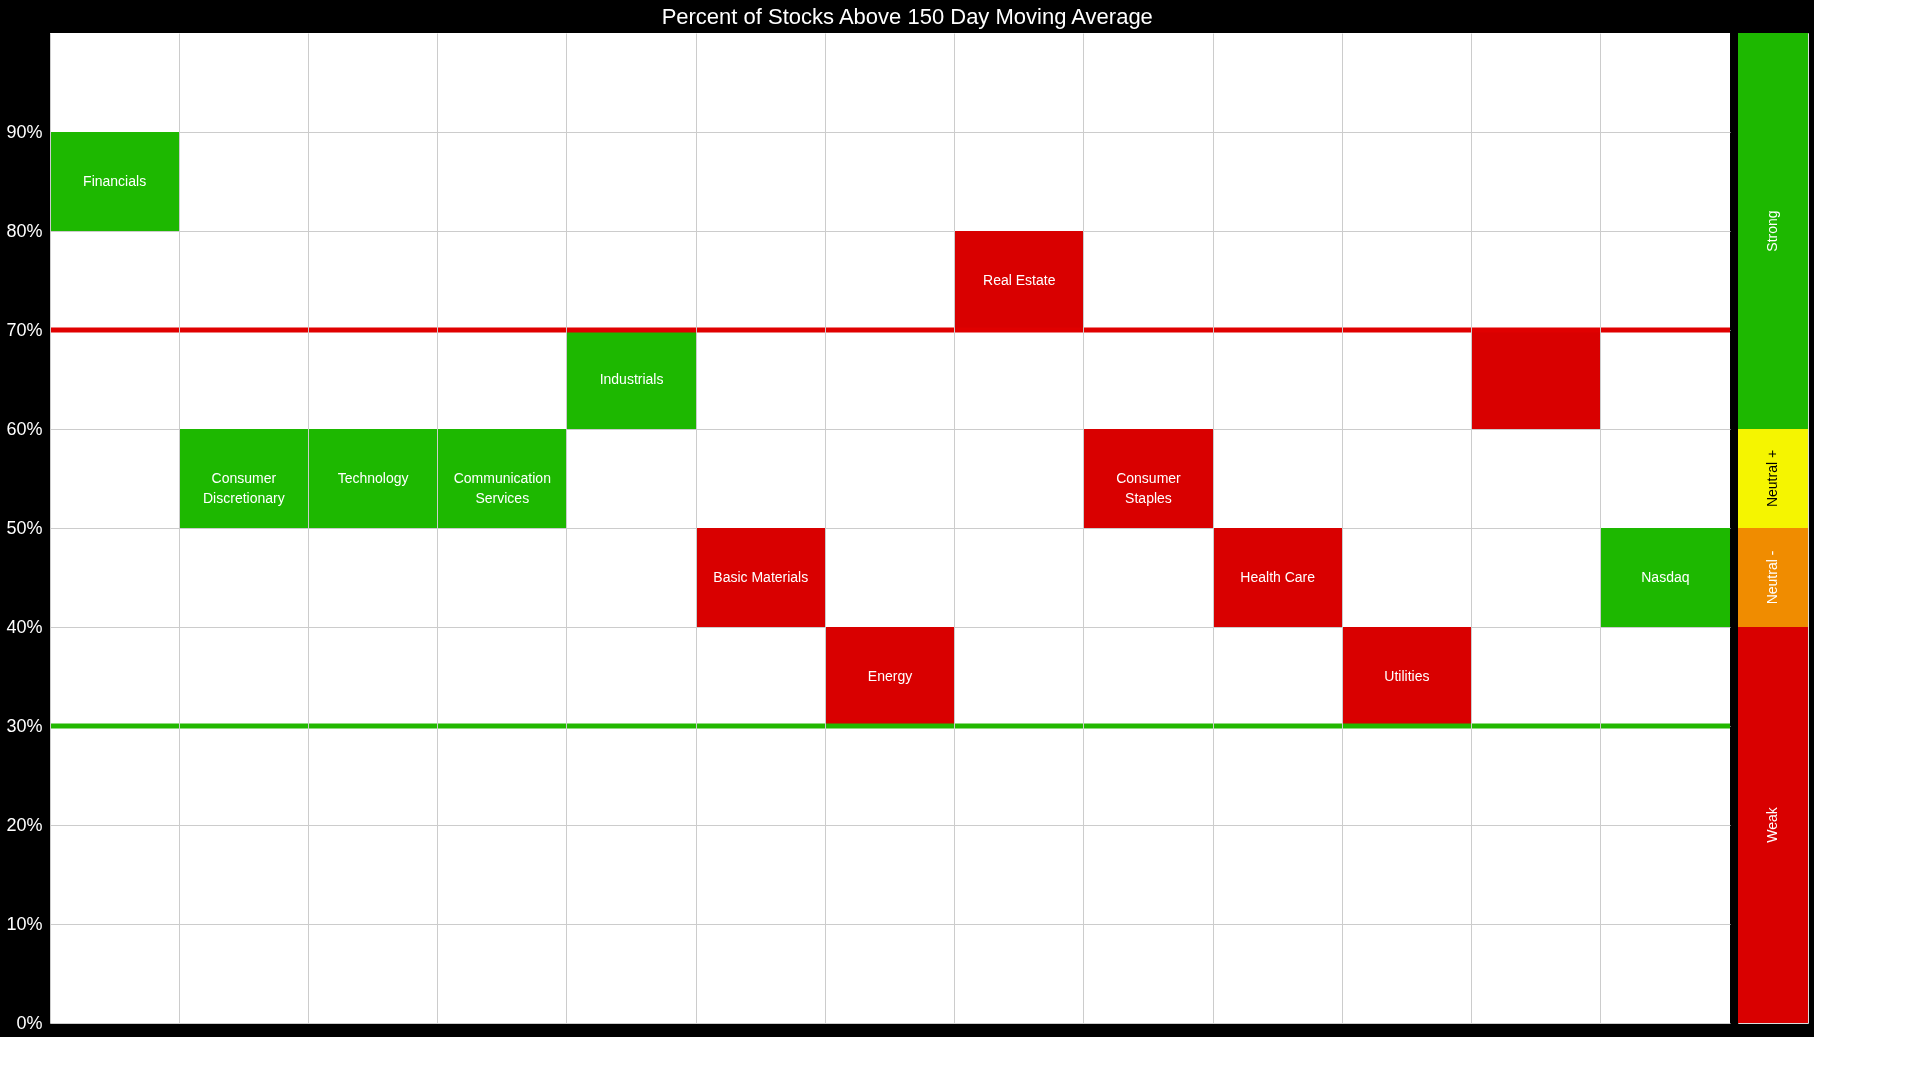  Describe the element at coordinates (24, 329) in the screenshot. I see `y-tick-label: 70%` at that location.